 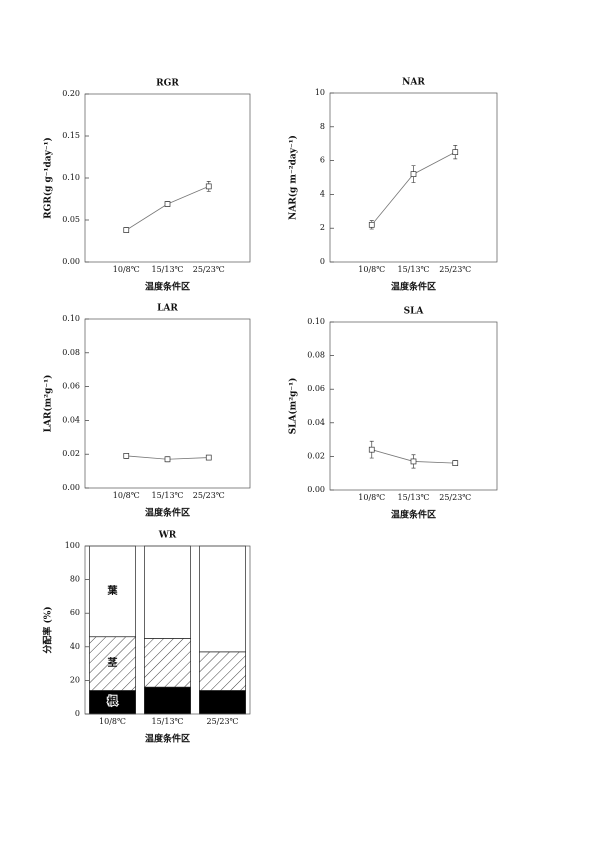 What do you see at coordinates (293, 406) in the screenshot?
I see `y-axis-label: SLA(m²g⁻¹)` at bounding box center [293, 406].